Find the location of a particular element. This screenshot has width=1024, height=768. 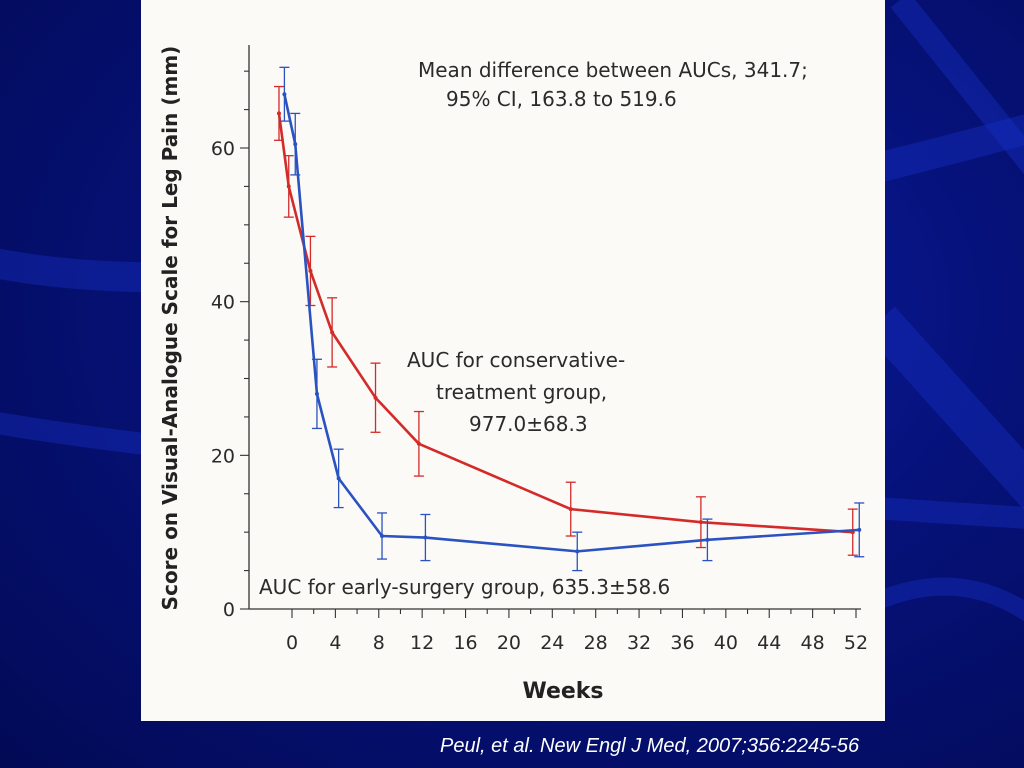

x-tick-label: 44 is located at coordinates (769, 643).